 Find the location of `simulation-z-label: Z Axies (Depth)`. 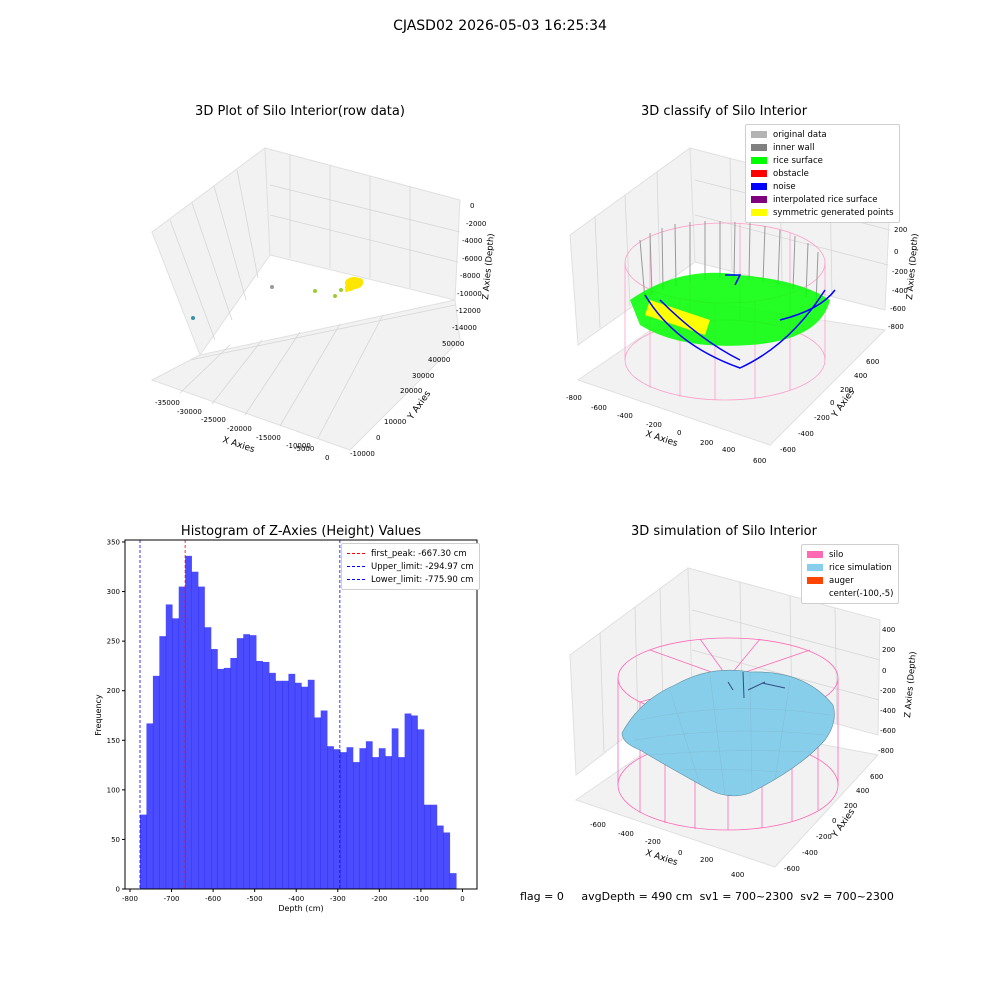

simulation-z-label: Z Axies (Depth) is located at coordinates (911, 684).